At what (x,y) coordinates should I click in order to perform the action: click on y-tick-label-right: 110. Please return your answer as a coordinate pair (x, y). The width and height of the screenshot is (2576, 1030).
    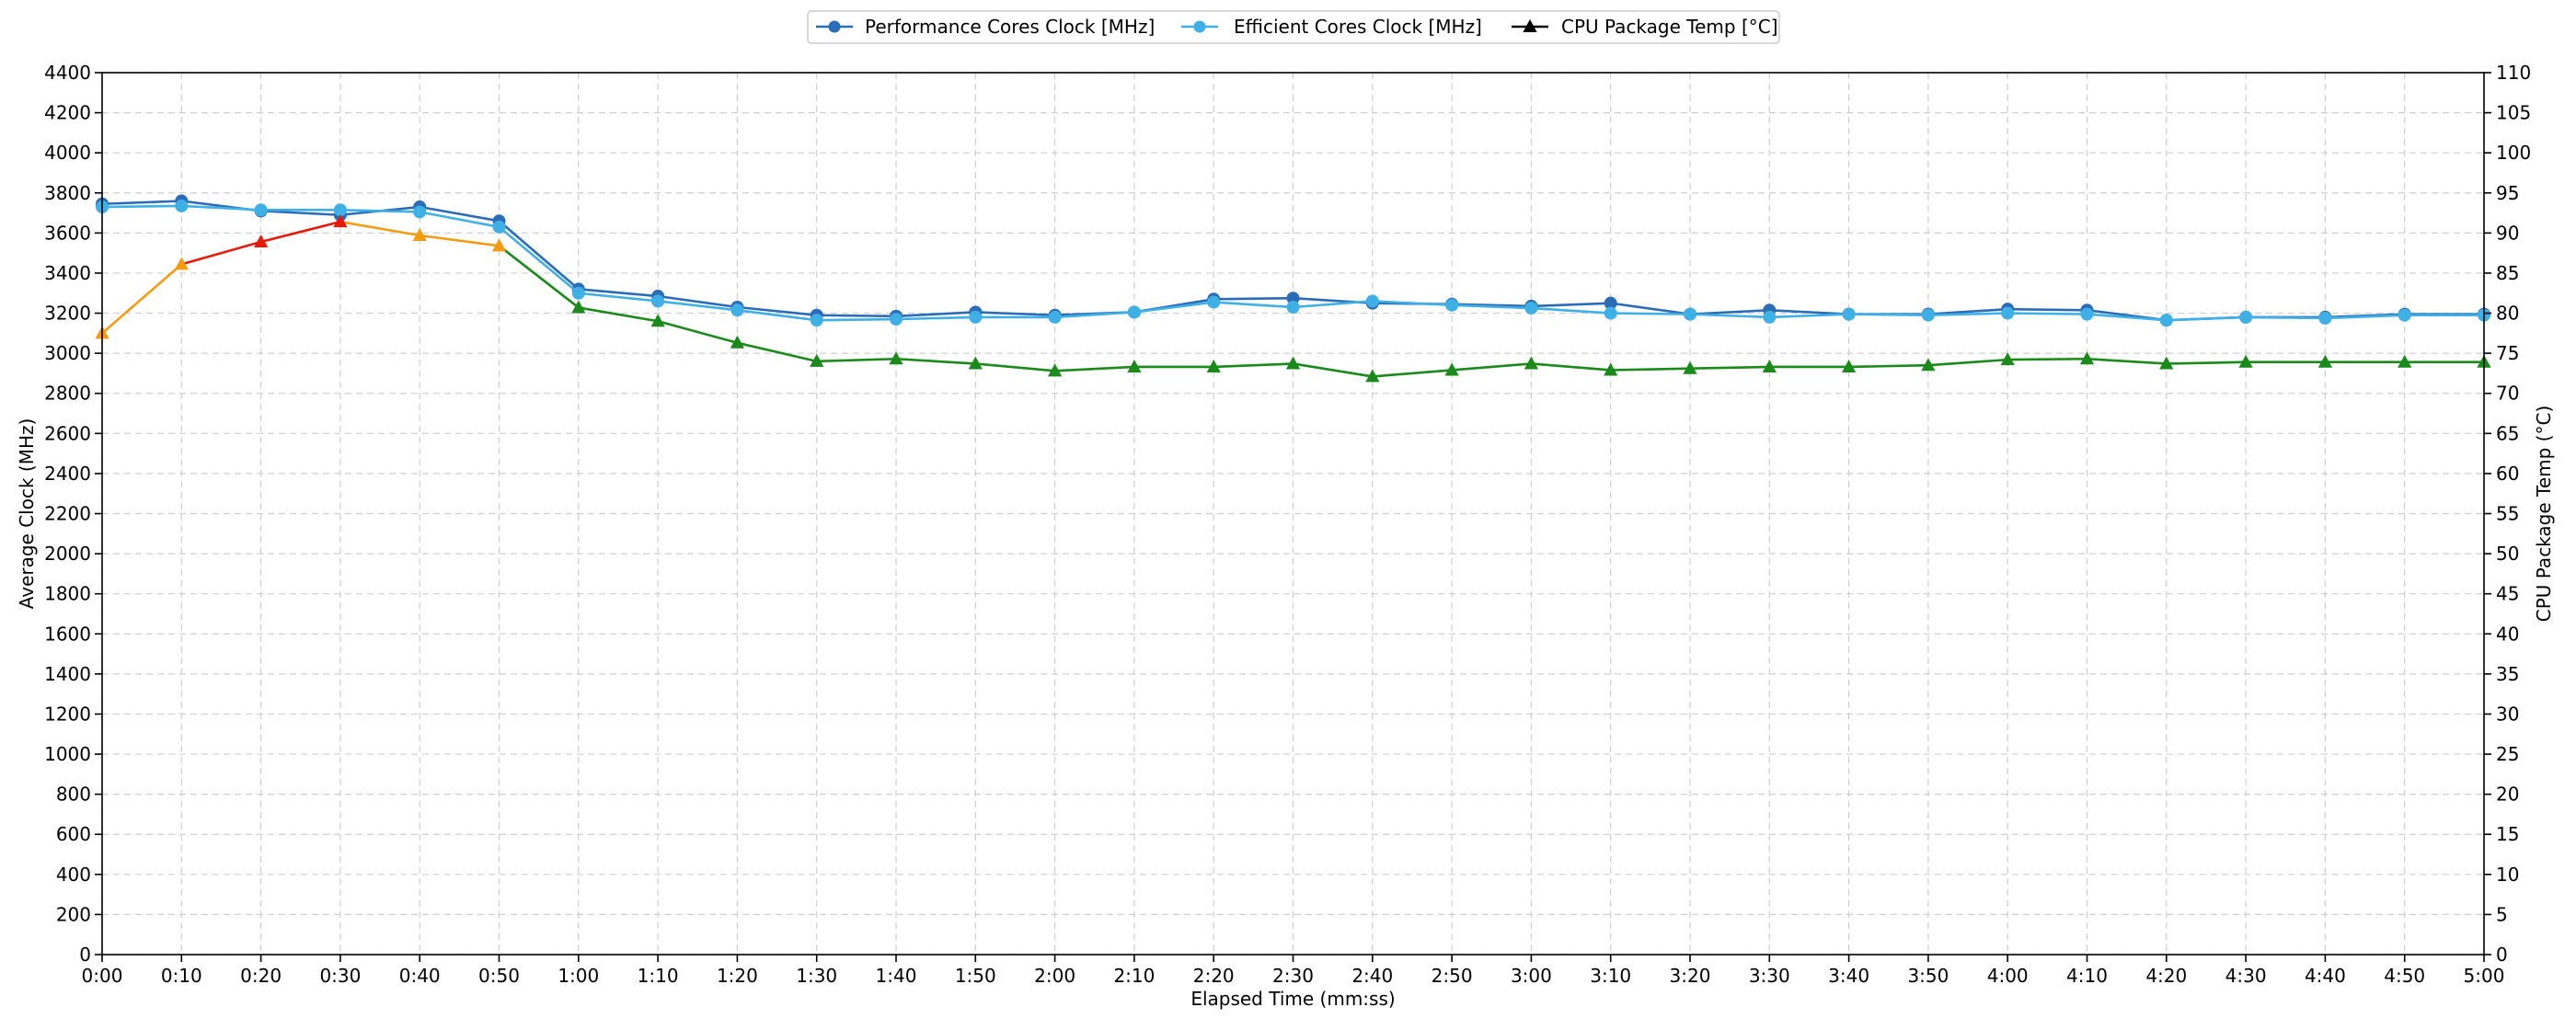
    Looking at the image, I should click on (2513, 73).